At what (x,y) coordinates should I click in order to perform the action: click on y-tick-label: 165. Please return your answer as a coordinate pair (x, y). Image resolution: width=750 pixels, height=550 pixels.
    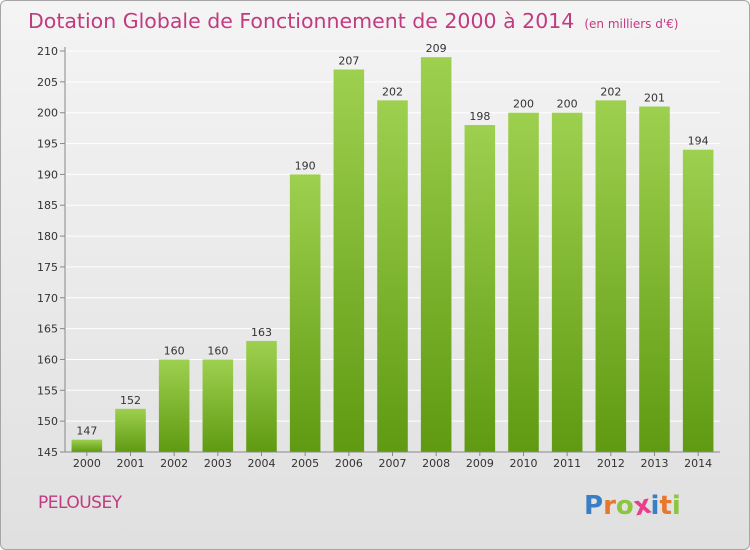
    Looking at the image, I should click on (47, 329).